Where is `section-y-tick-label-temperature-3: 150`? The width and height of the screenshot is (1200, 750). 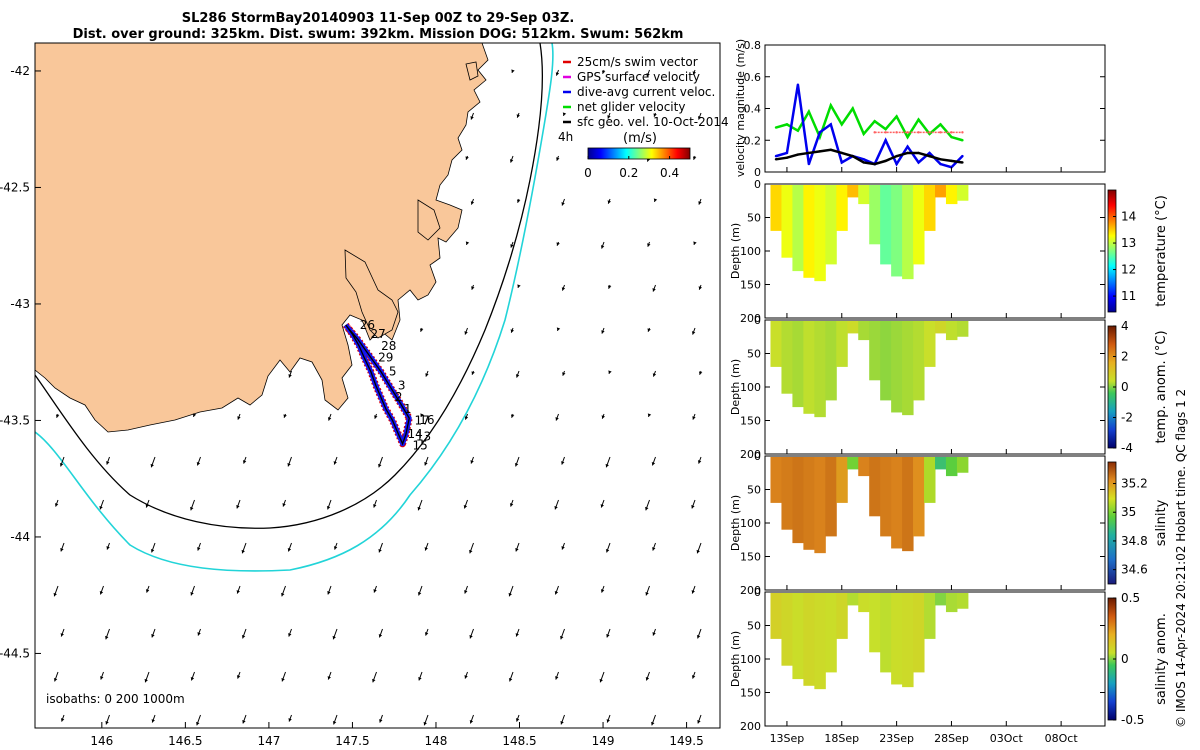
section-y-tick-label-temperature-3: 150 is located at coordinates (750, 285).